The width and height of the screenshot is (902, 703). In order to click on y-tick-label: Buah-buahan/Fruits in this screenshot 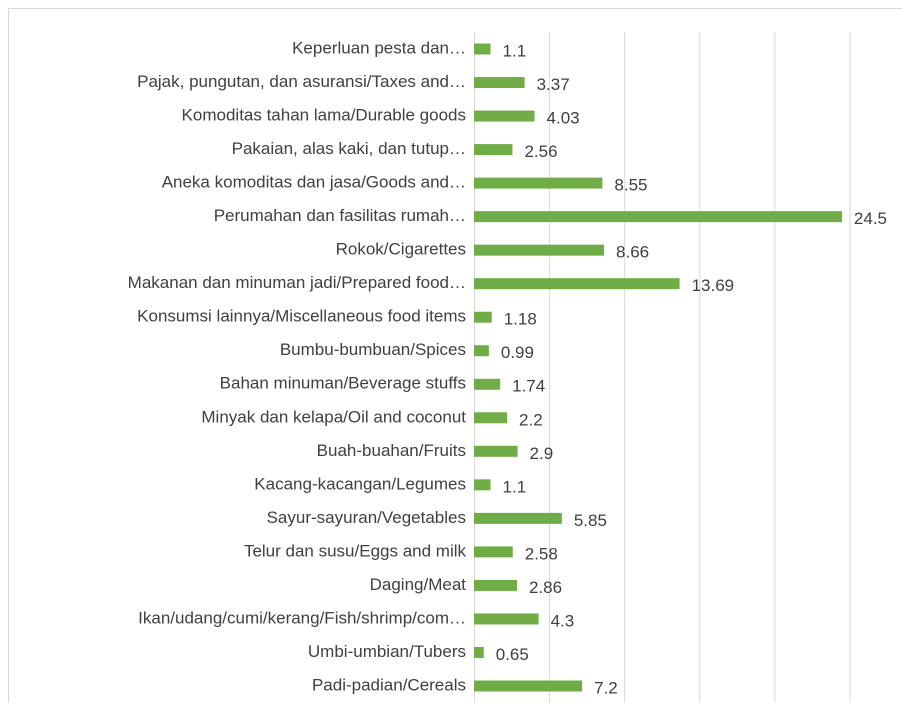, I will do `click(391, 450)`.